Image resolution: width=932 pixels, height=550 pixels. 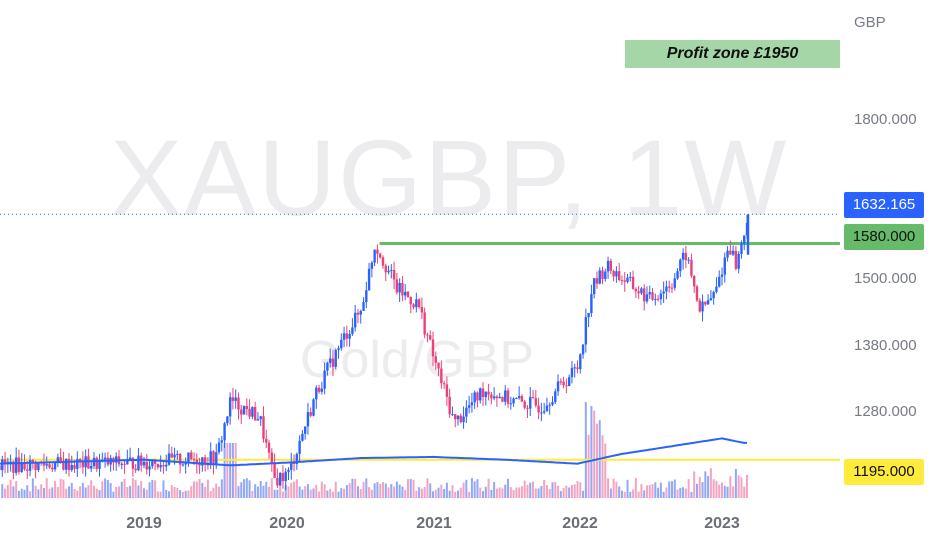 I want to click on moving-average-line, so click(x=373, y=452).